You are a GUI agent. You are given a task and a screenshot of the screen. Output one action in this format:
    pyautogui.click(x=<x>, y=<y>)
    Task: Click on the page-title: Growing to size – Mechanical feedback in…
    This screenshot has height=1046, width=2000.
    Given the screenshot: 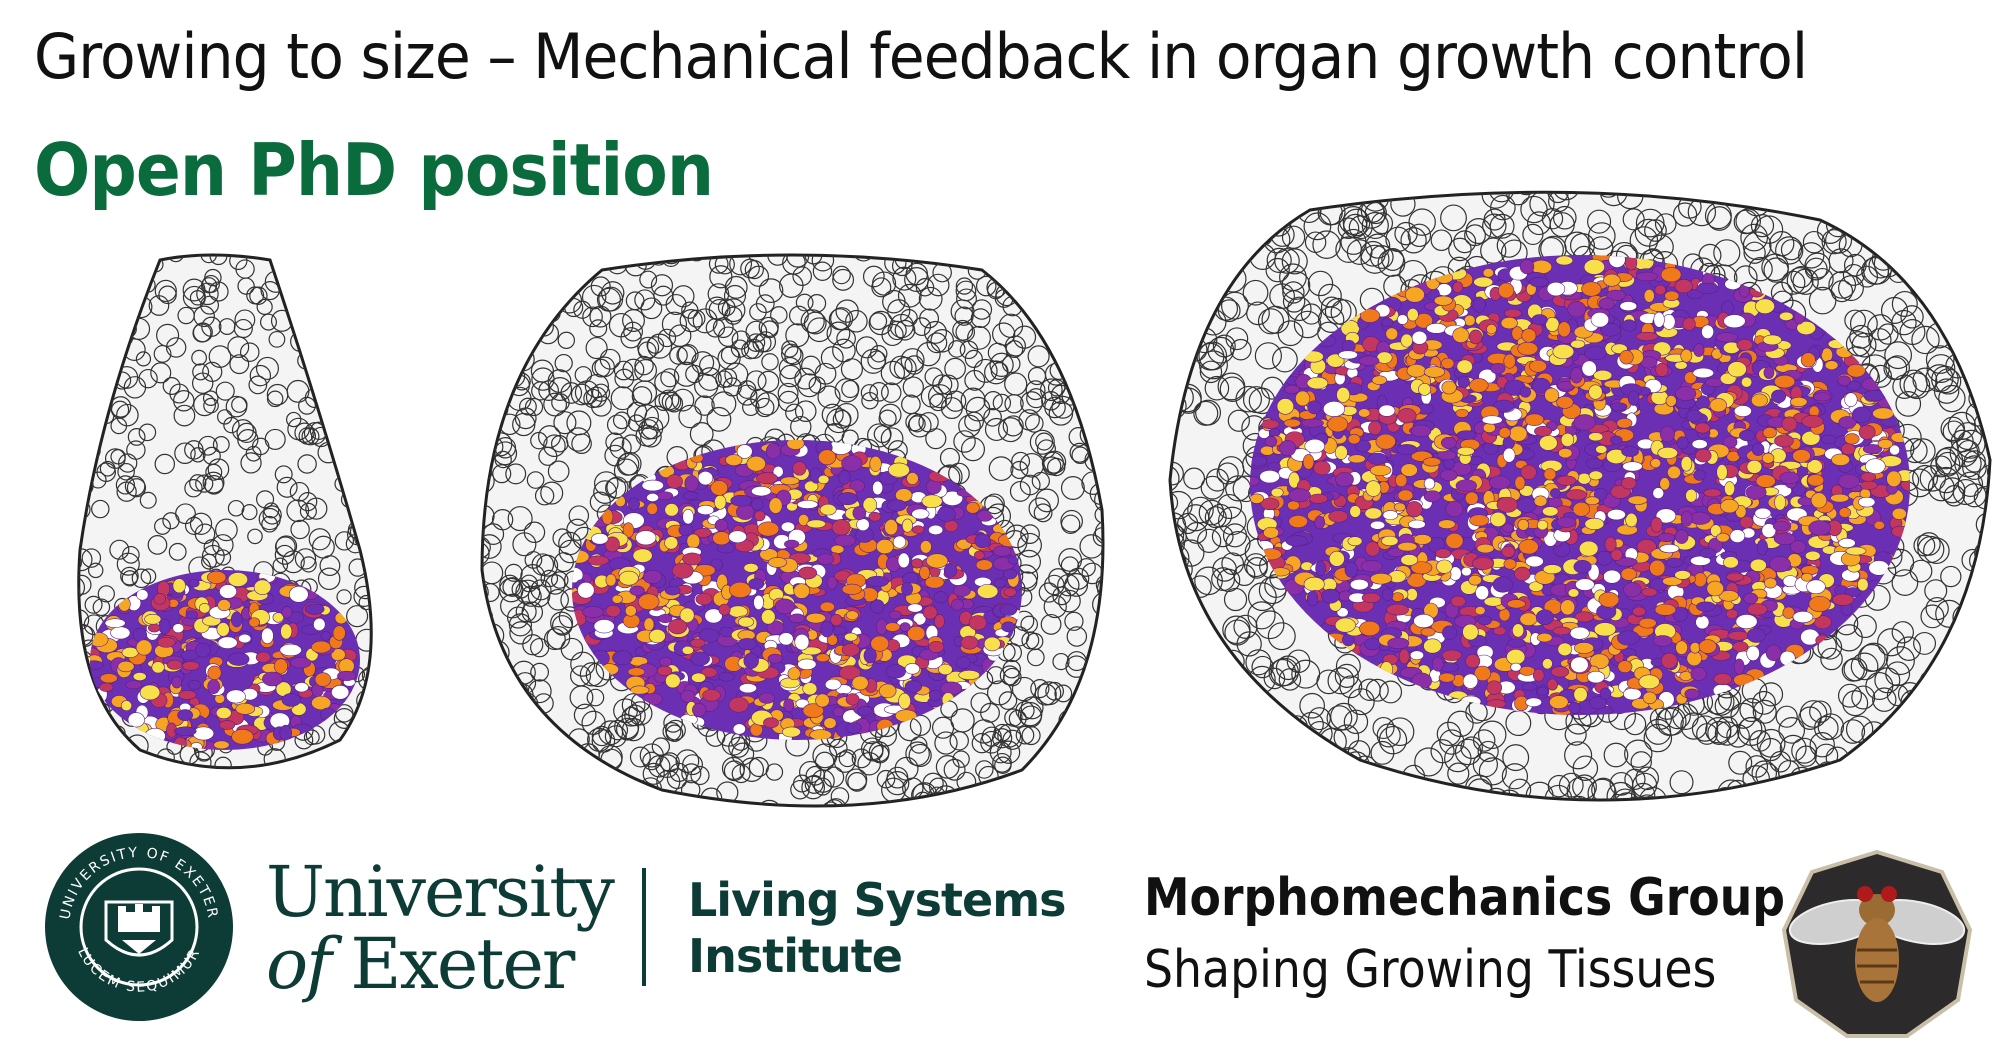 What is the action you would take?
    pyautogui.click(x=921, y=56)
    